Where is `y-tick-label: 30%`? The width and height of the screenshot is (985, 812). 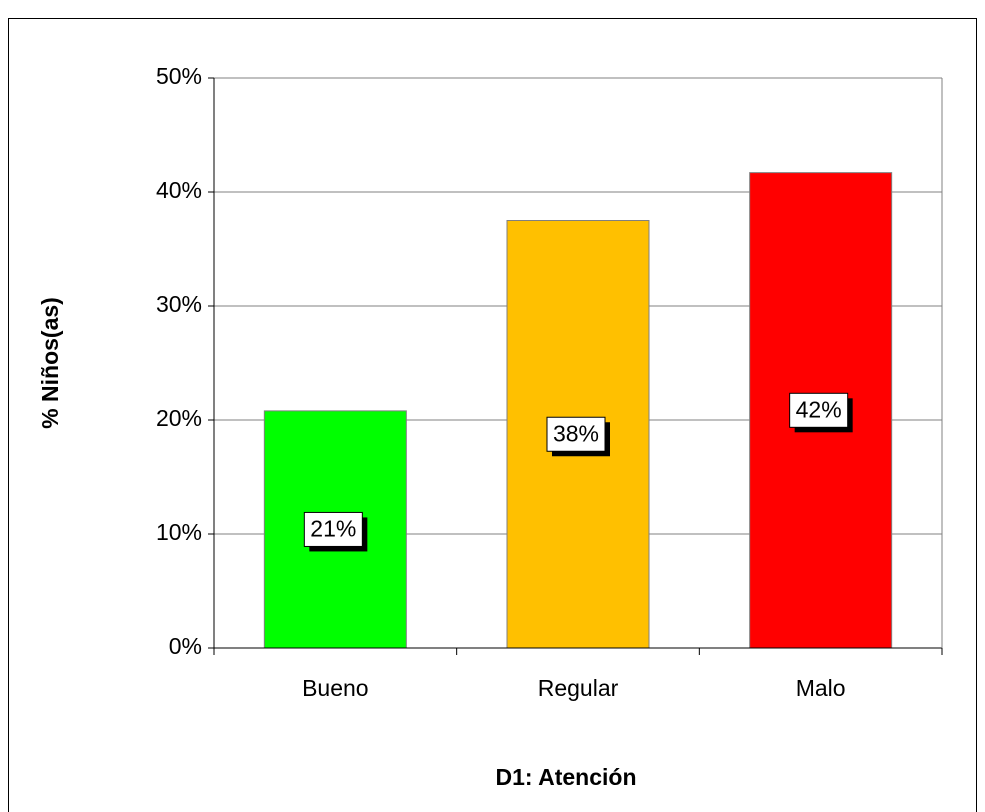
y-tick-label: 30% is located at coordinates (179, 304).